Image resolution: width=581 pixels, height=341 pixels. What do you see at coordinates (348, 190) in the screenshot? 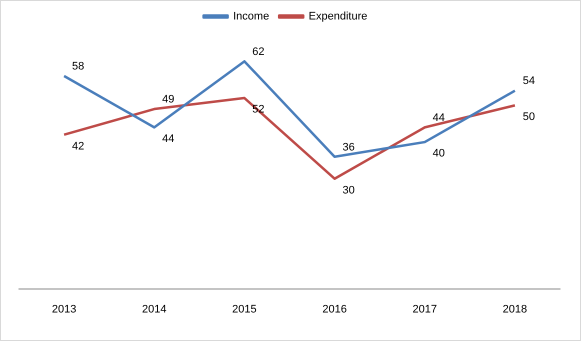
I see `data-label: 30` at bounding box center [348, 190].